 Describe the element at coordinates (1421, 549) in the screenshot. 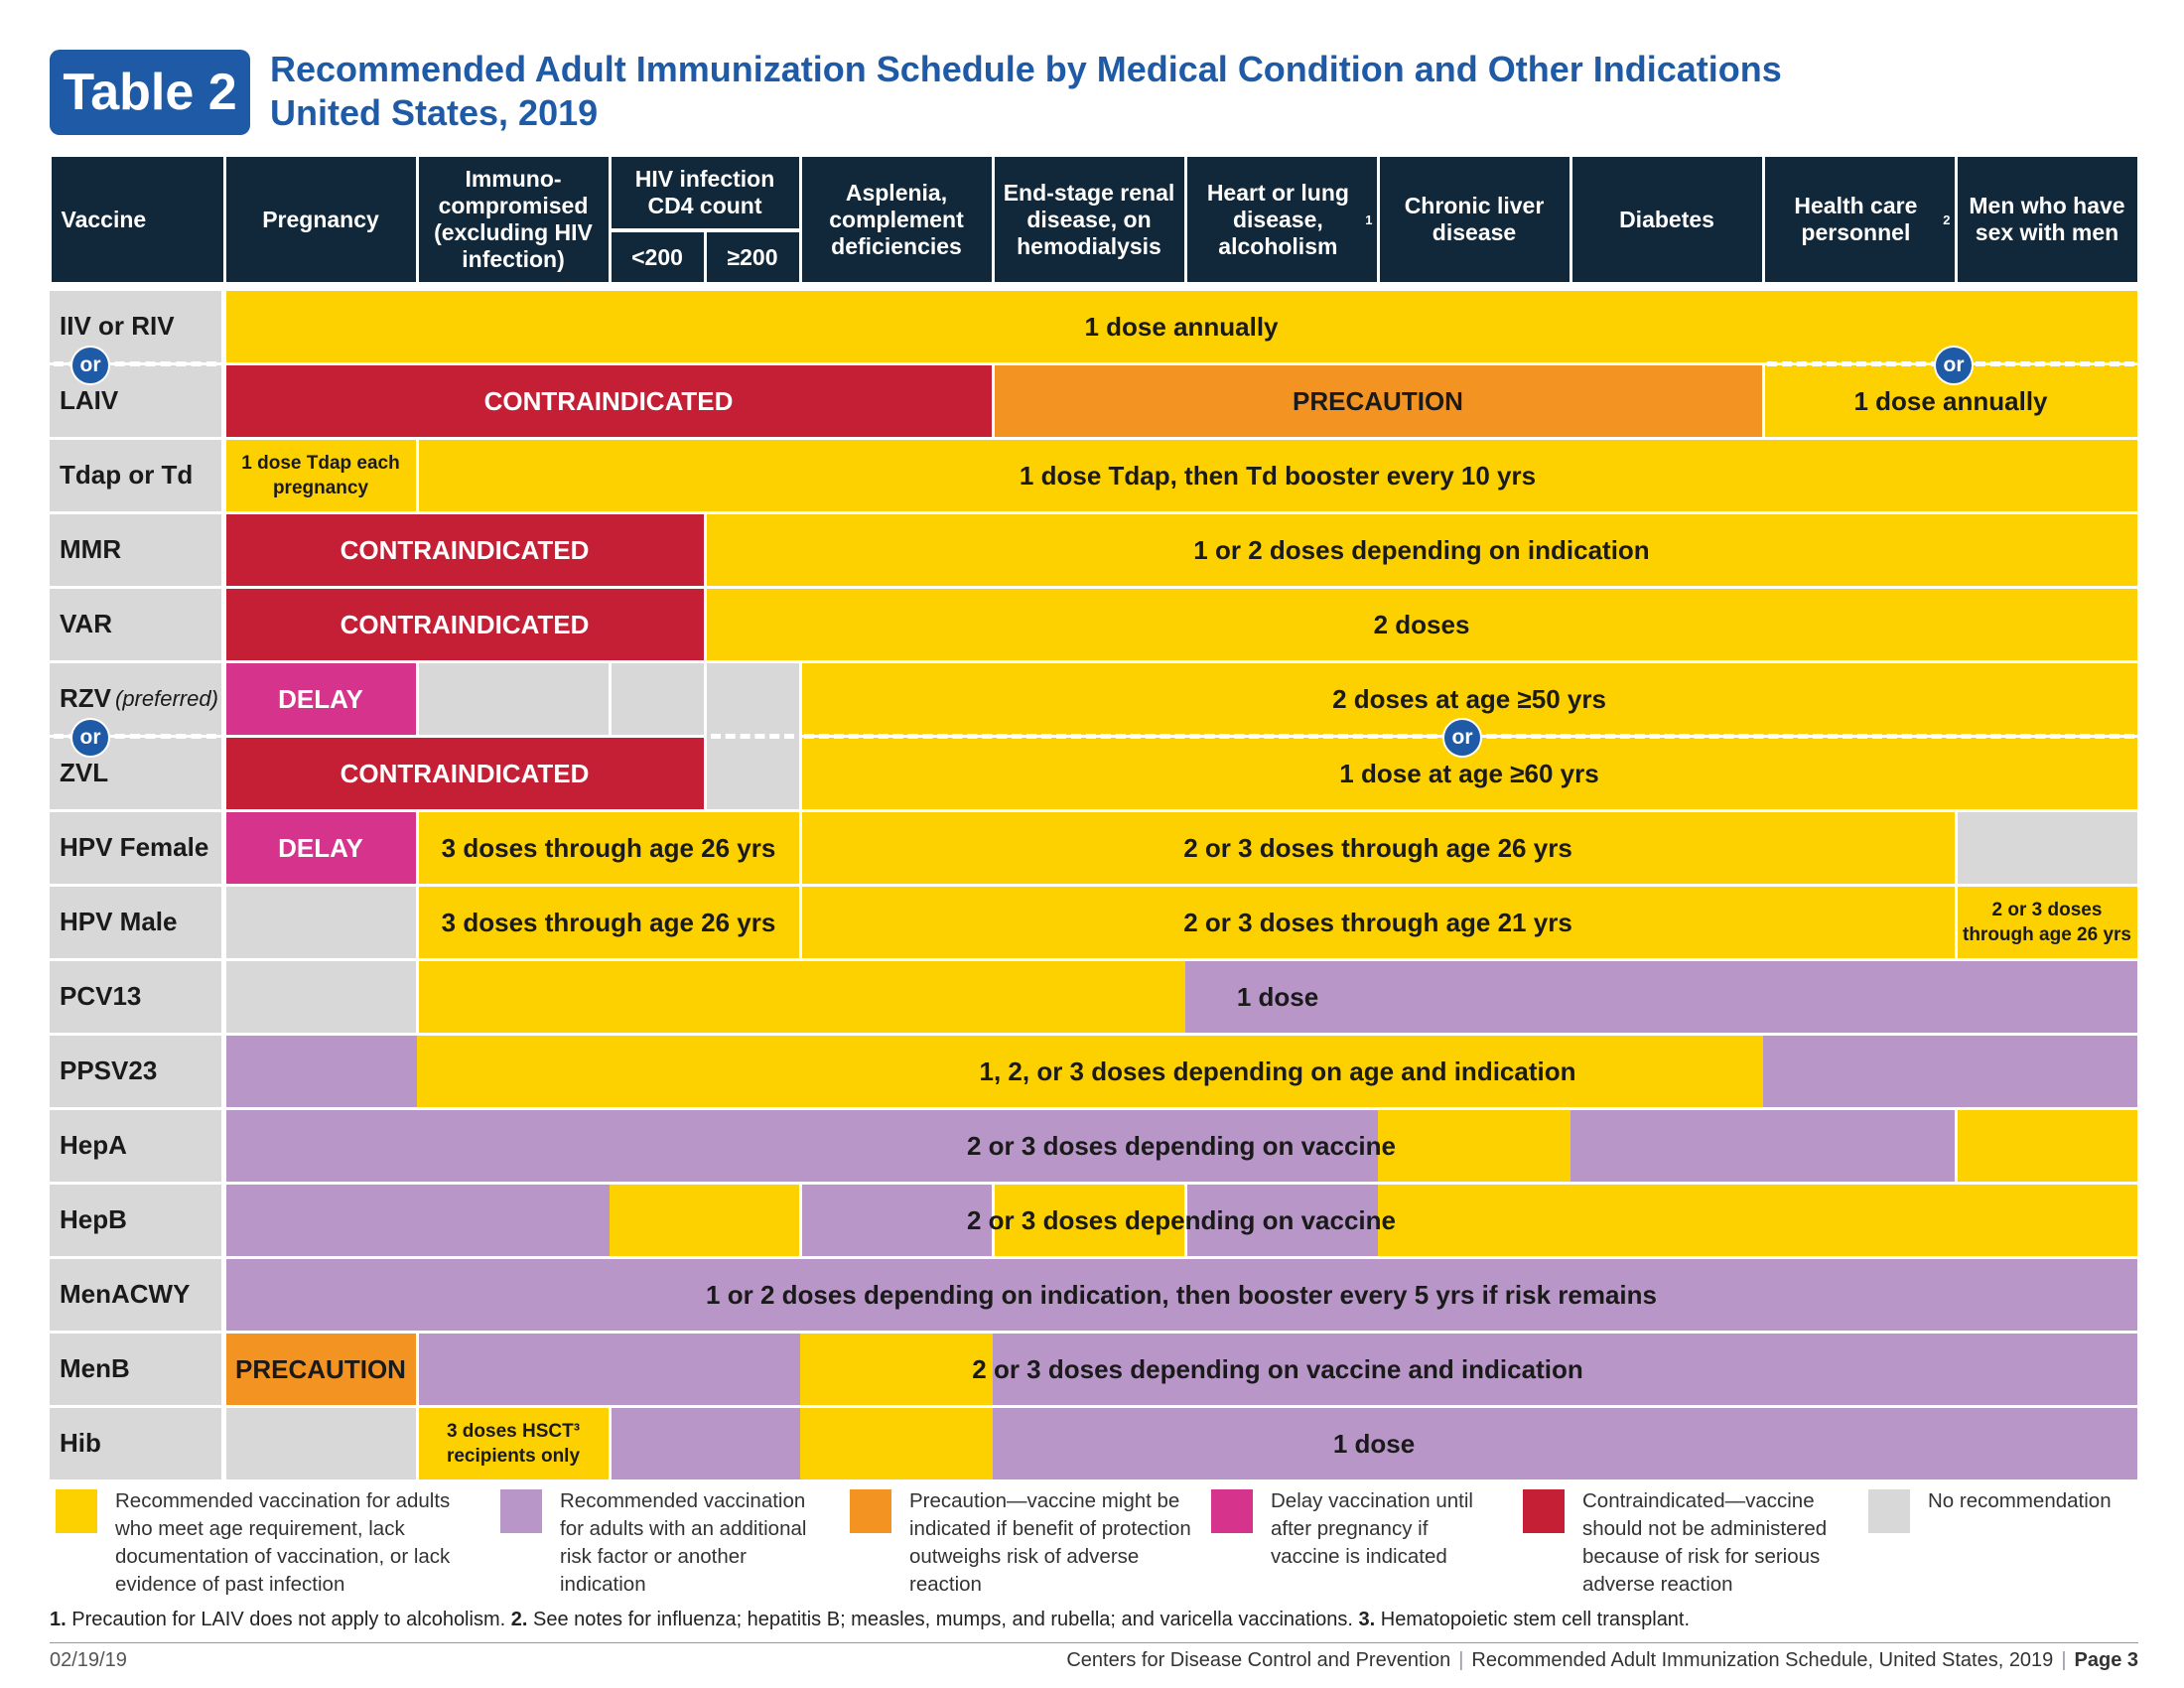

I see `mmr-rest-cell` at that location.